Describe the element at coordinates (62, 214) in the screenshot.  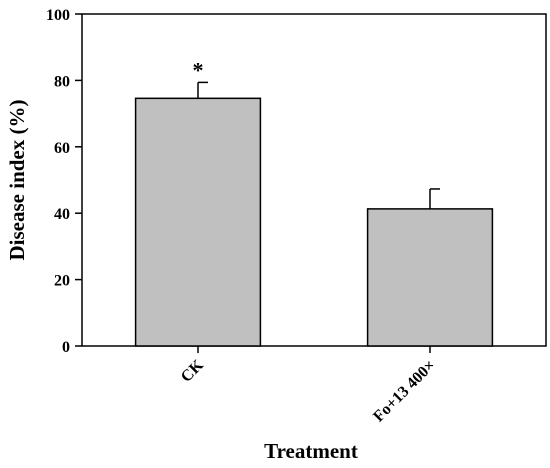
I see `y-tick-label: 40` at that location.